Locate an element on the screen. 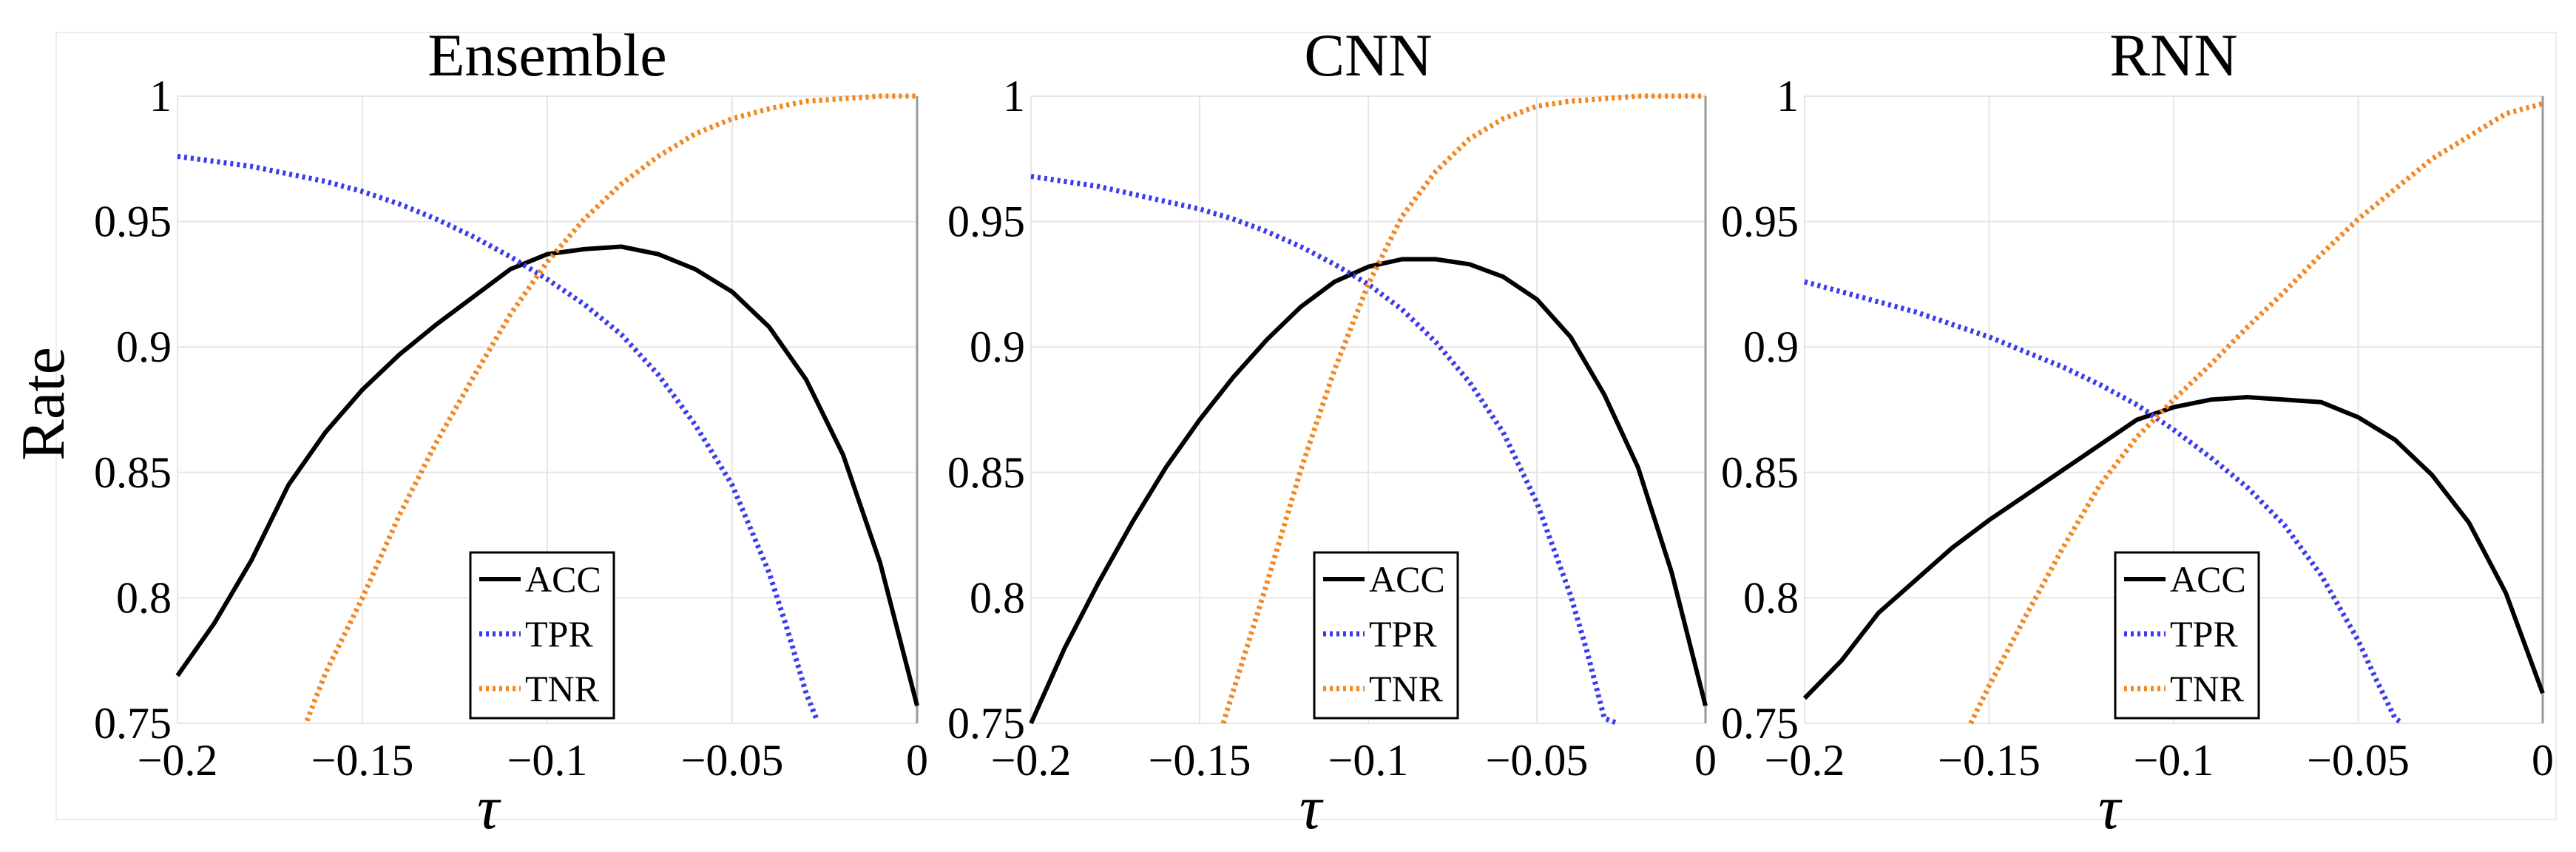 The height and width of the screenshot is (852, 2576). rnn-xtick-4: 0 is located at coordinates (2543, 760).